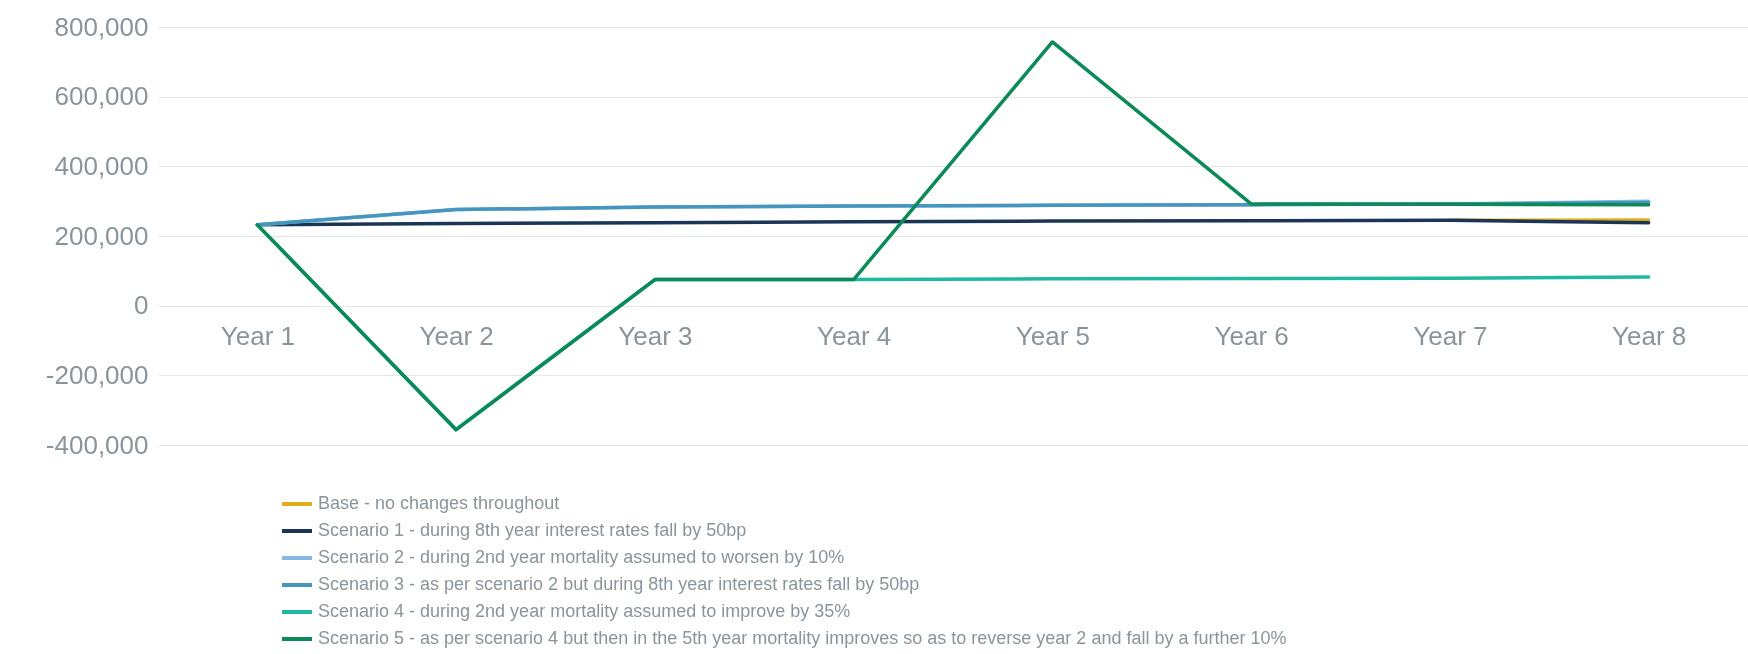 The image size is (1748, 654). Describe the element at coordinates (854, 336) in the screenshot. I see `x-tick-label: Year 4` at that location.